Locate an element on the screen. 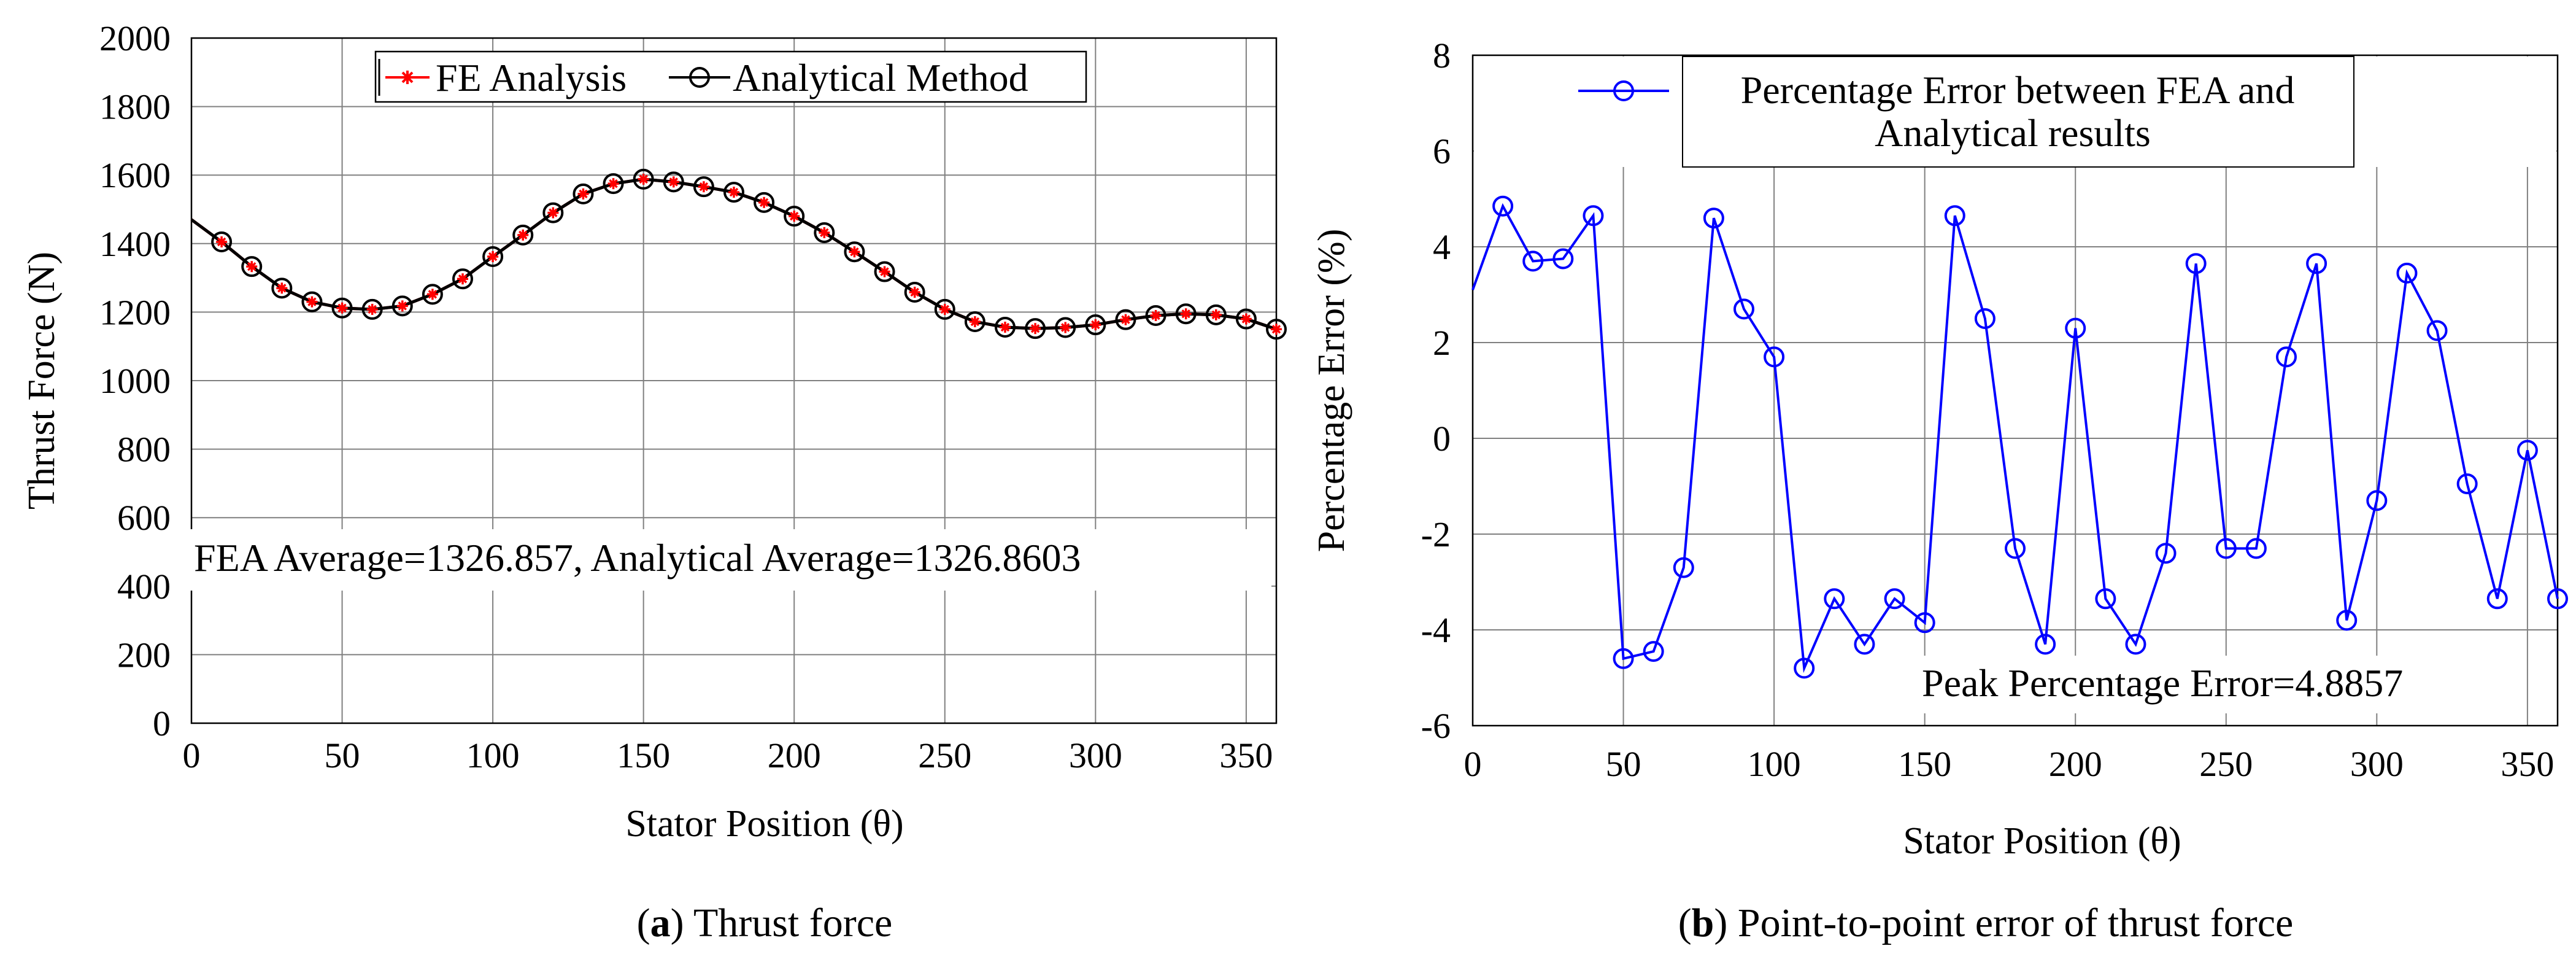 This screenshot has width=2576, height=962. chart-a-x-tick-label: 250 is located at coordinates (944, 755).